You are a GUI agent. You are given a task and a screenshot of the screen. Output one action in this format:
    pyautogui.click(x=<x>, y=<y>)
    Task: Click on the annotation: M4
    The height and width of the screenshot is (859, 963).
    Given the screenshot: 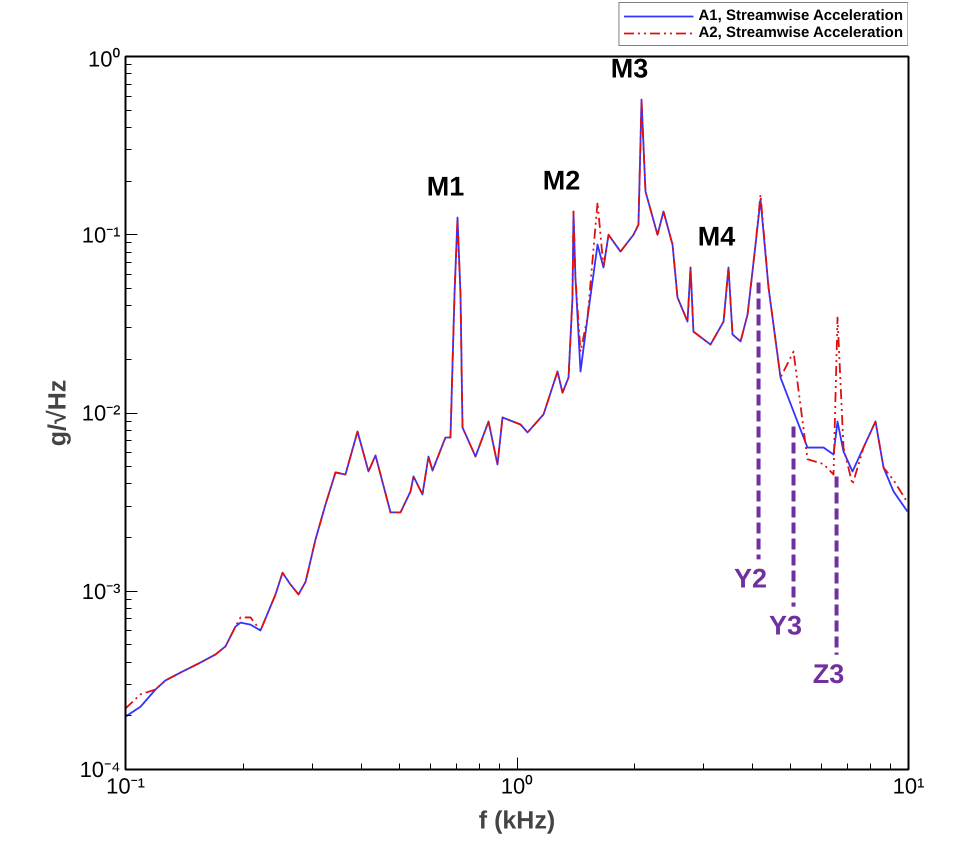 What is the action you would take?
    pyautogui.click(x=717, y=237)
    